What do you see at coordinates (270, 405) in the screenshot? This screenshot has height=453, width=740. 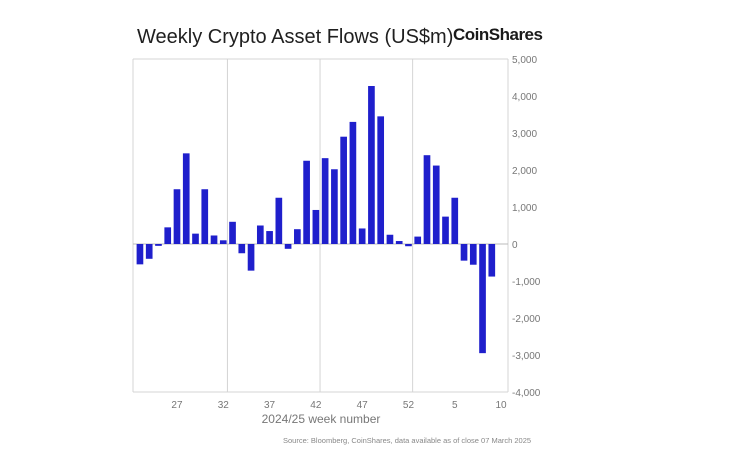 I see `x-tick-label: 37` at bounding box center [270, 405].